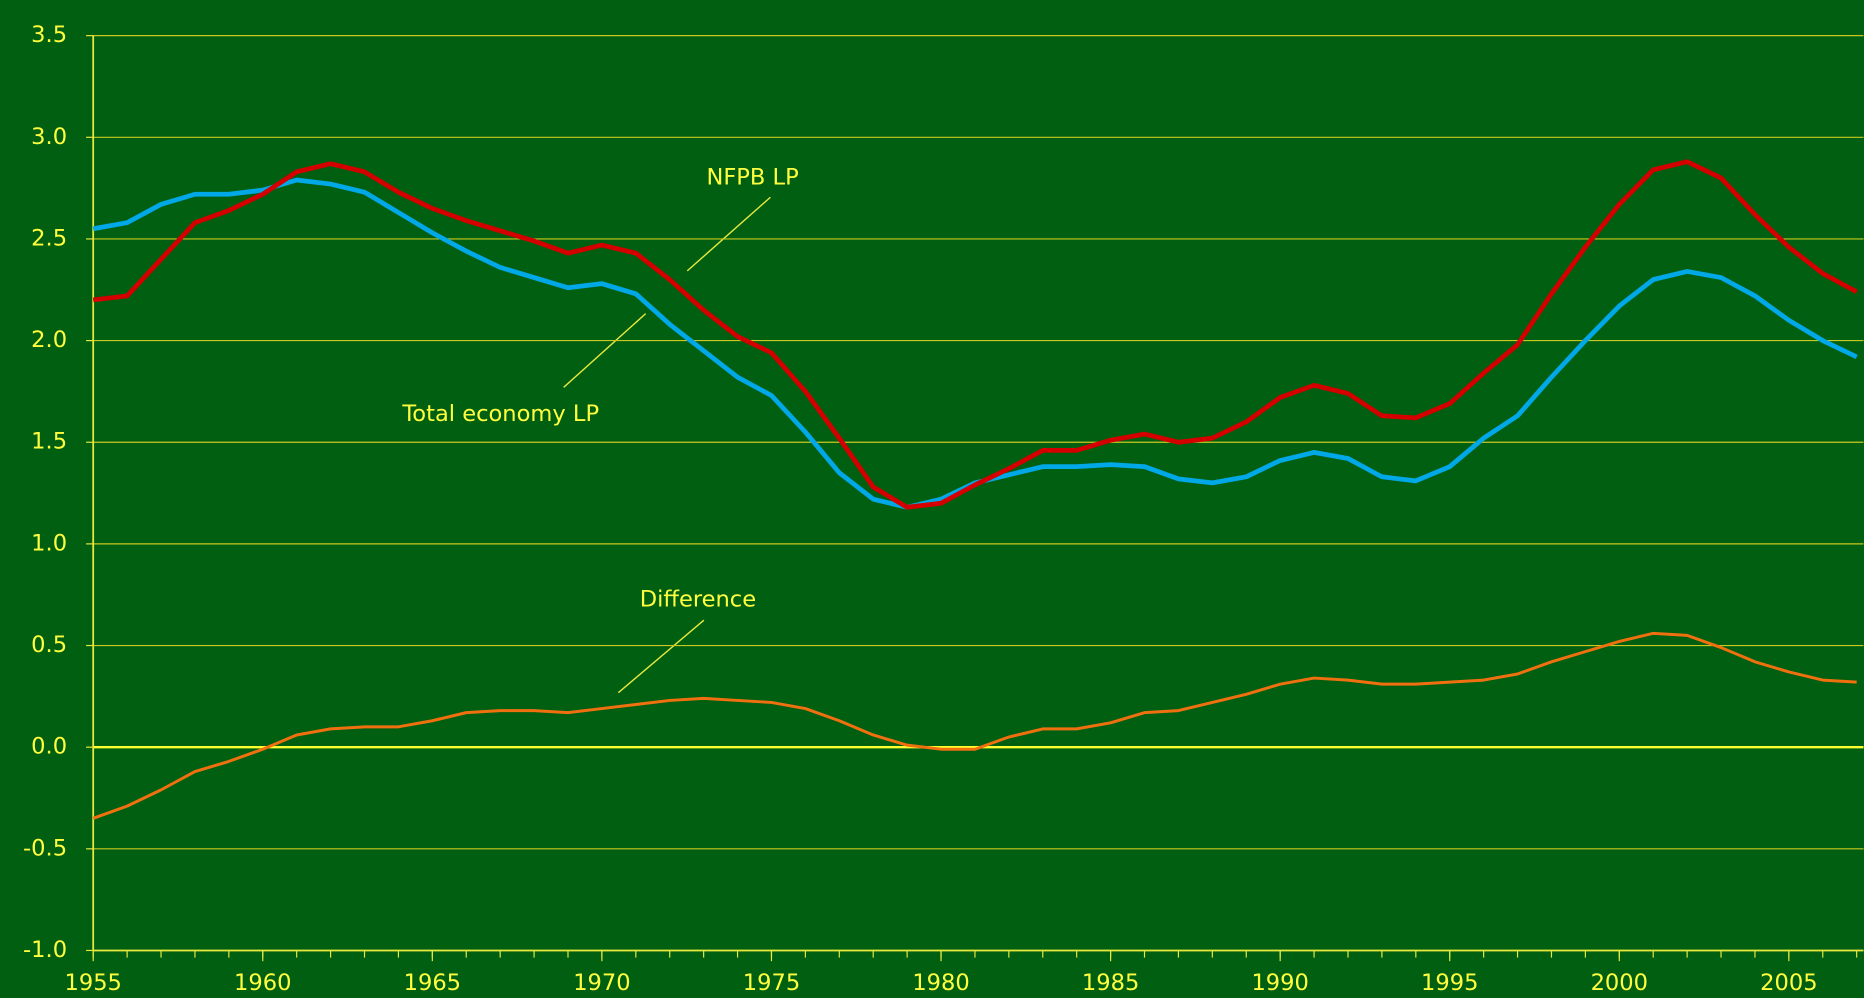  What do you see at coordinates (1788, 983) in the screenshot?
I see `x-tick-label: 2005` at bounding box center [1788, 983].